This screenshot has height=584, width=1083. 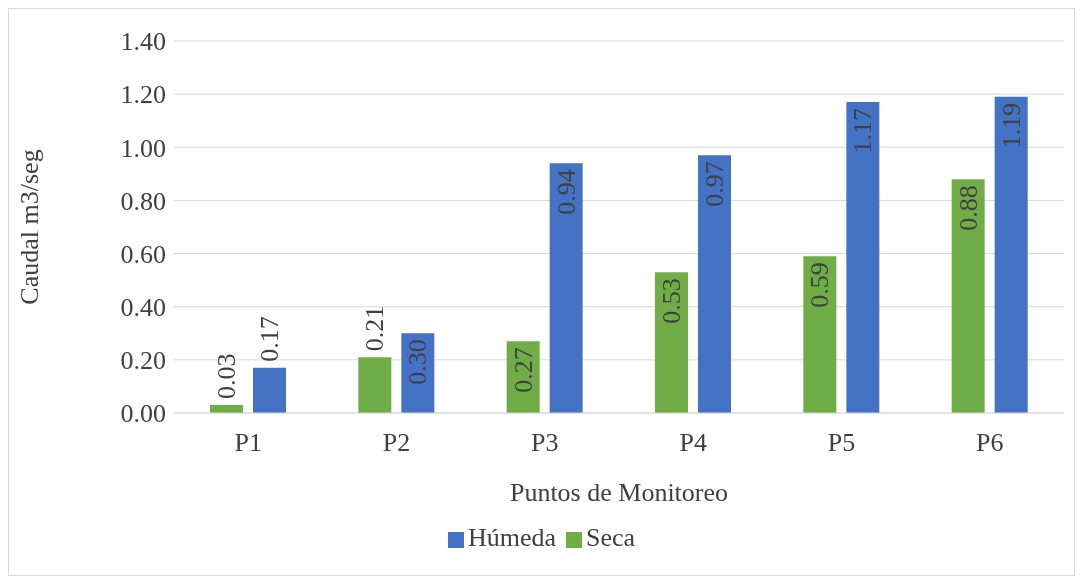 What do you see at coordinates (511, 537) in the screenshot?
I see `legend-label: Húmeda` at bounding box center [511, 537].